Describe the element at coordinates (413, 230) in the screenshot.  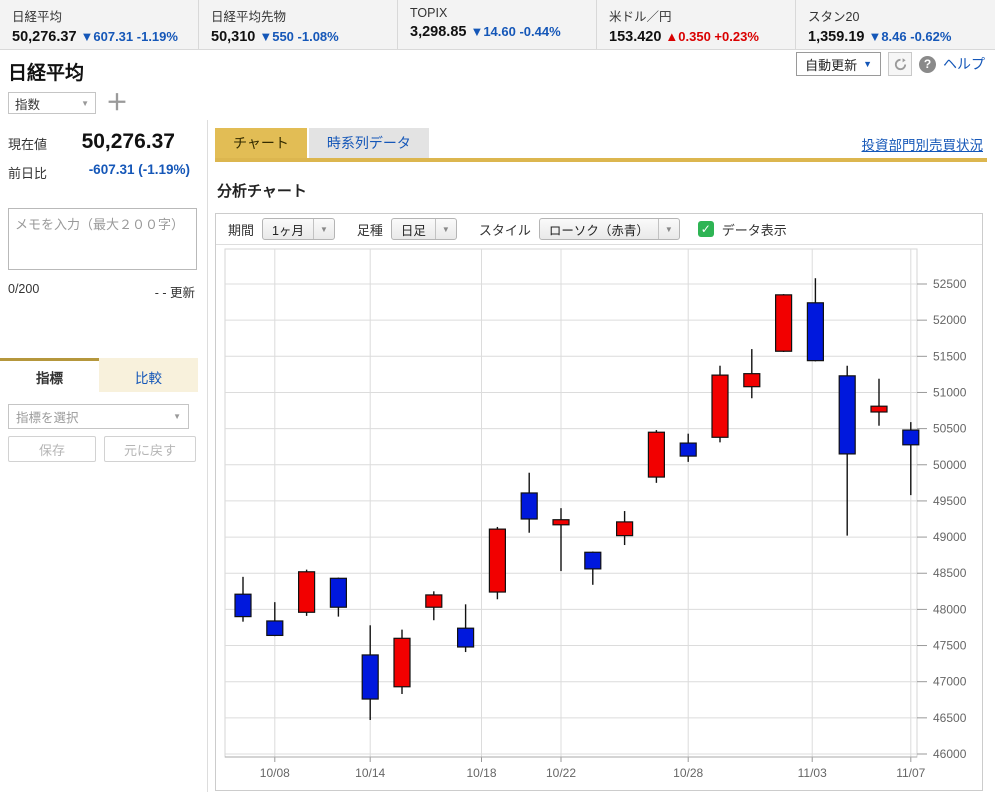
I see `interval-value: 日足` at that location.